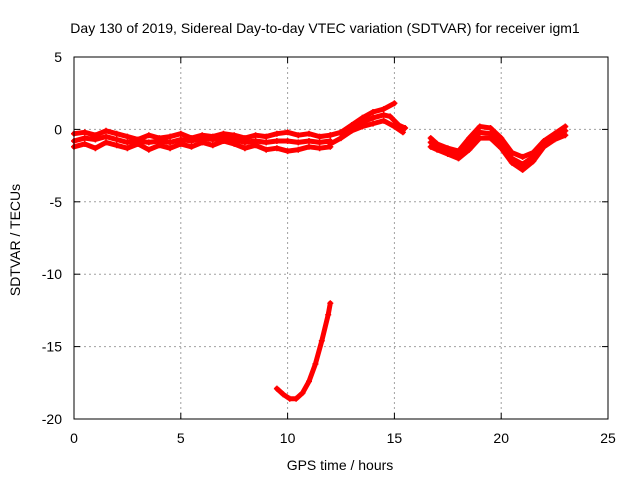 The width and height of the screenshot is (640, 480). Describe the element at coordinates (58, 57) in the screenshot. I see `y-tick-label: 5` at that location.